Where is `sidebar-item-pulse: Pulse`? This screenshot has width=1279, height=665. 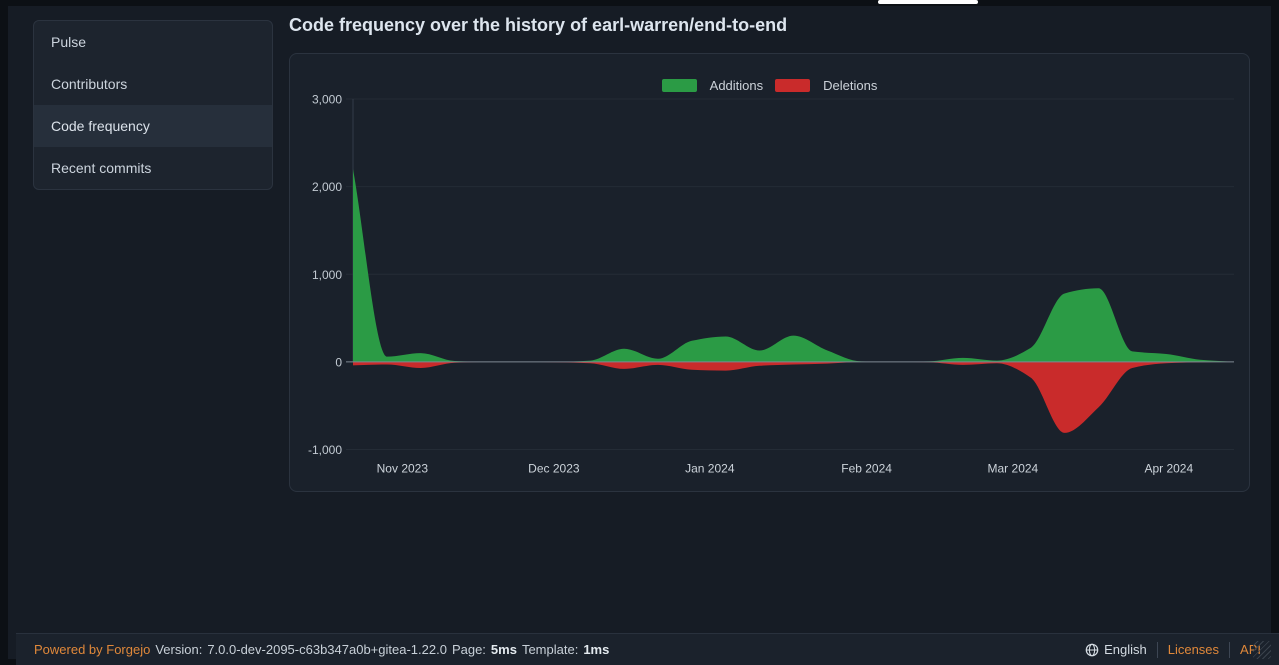
sidebar-item-pulse: Pulse is located at coordinates (69, 42).